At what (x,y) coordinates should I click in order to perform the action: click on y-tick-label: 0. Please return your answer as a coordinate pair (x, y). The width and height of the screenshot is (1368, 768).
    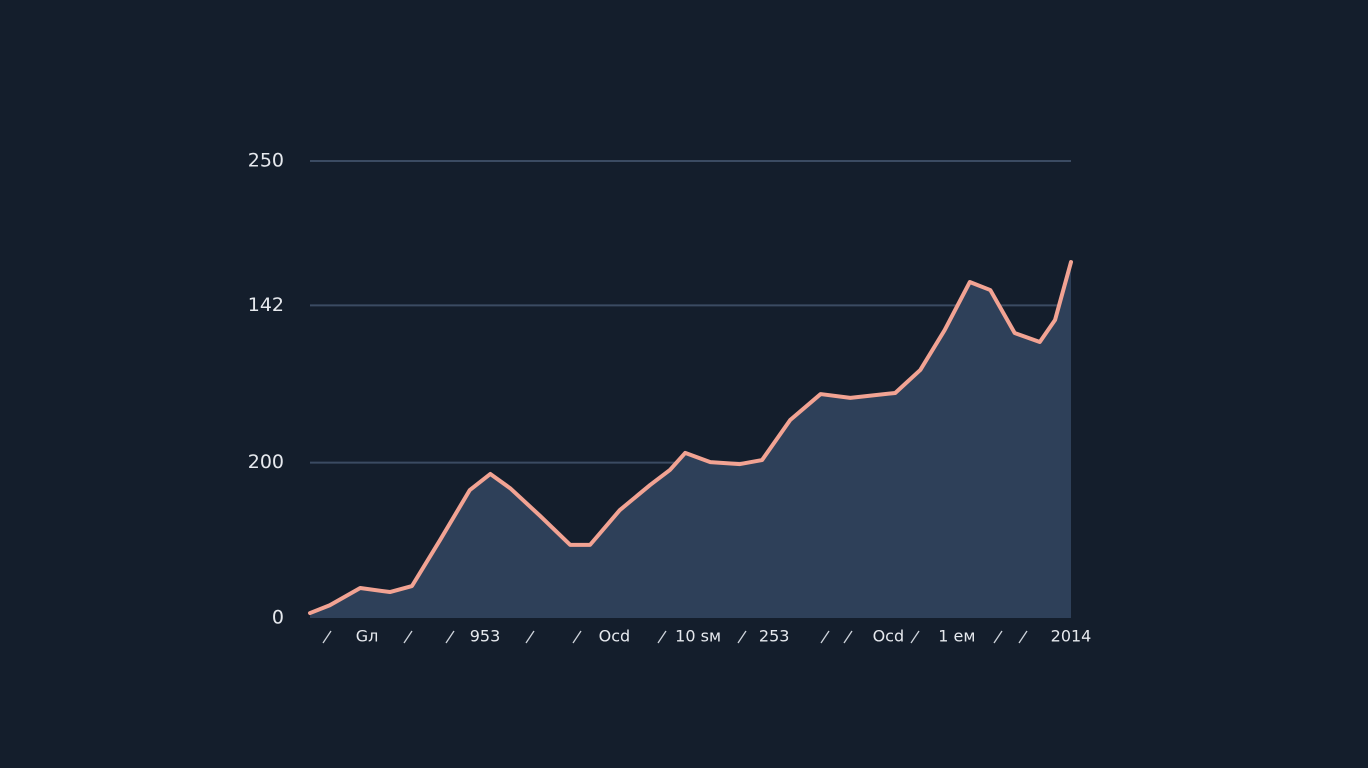
    Looking at the image, I should click on (278, 618).